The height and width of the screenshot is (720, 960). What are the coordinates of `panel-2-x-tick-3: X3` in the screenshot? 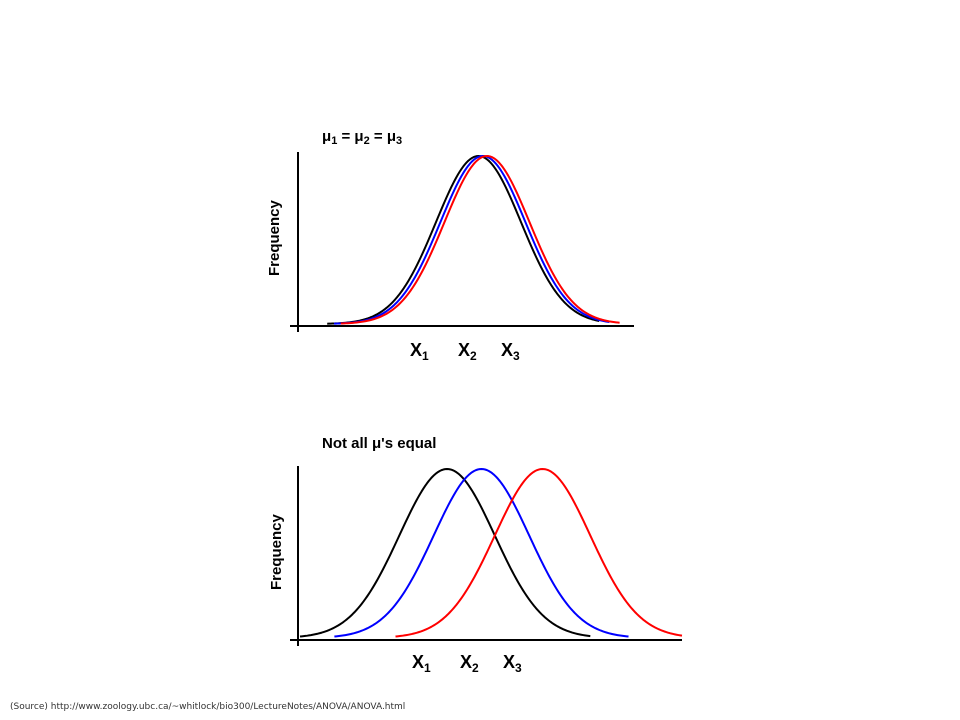 It's located at (512, 663).